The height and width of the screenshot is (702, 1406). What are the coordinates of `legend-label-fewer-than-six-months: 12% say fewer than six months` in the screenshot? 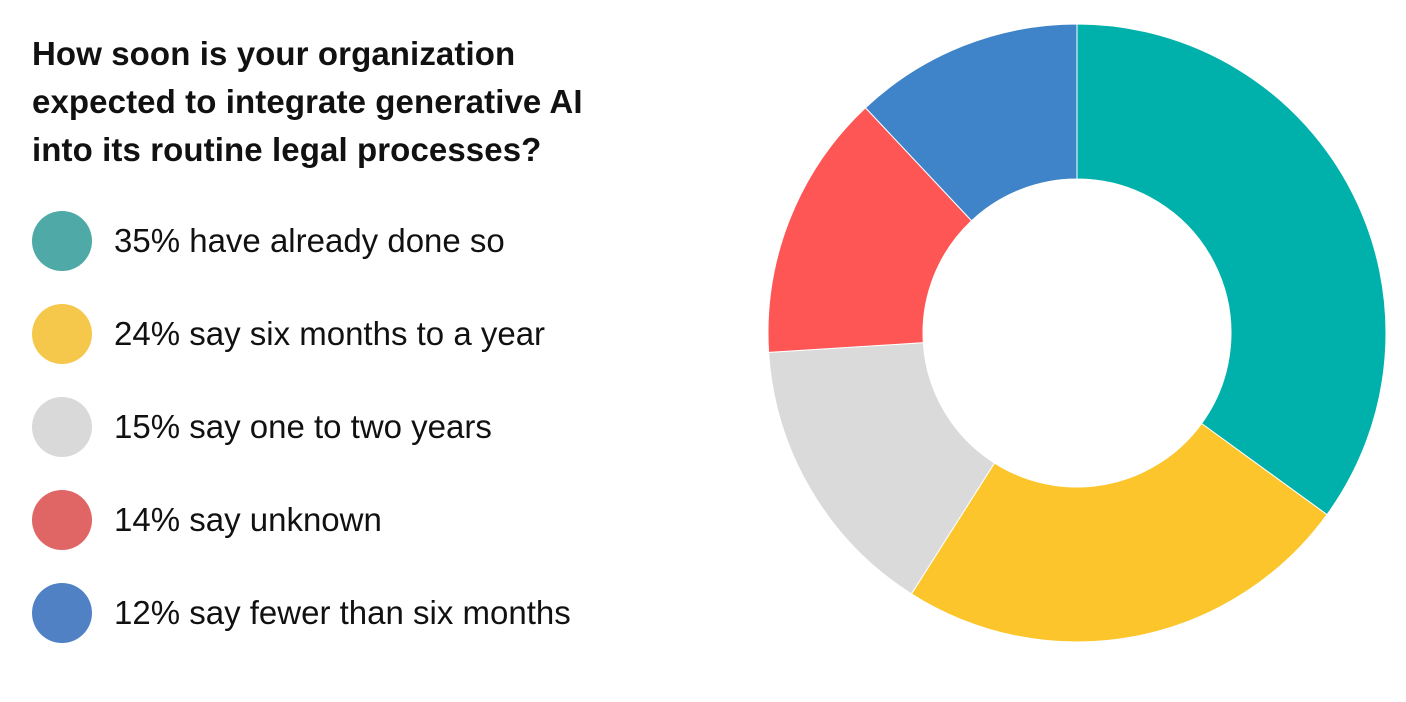 It's located at (342, 612).